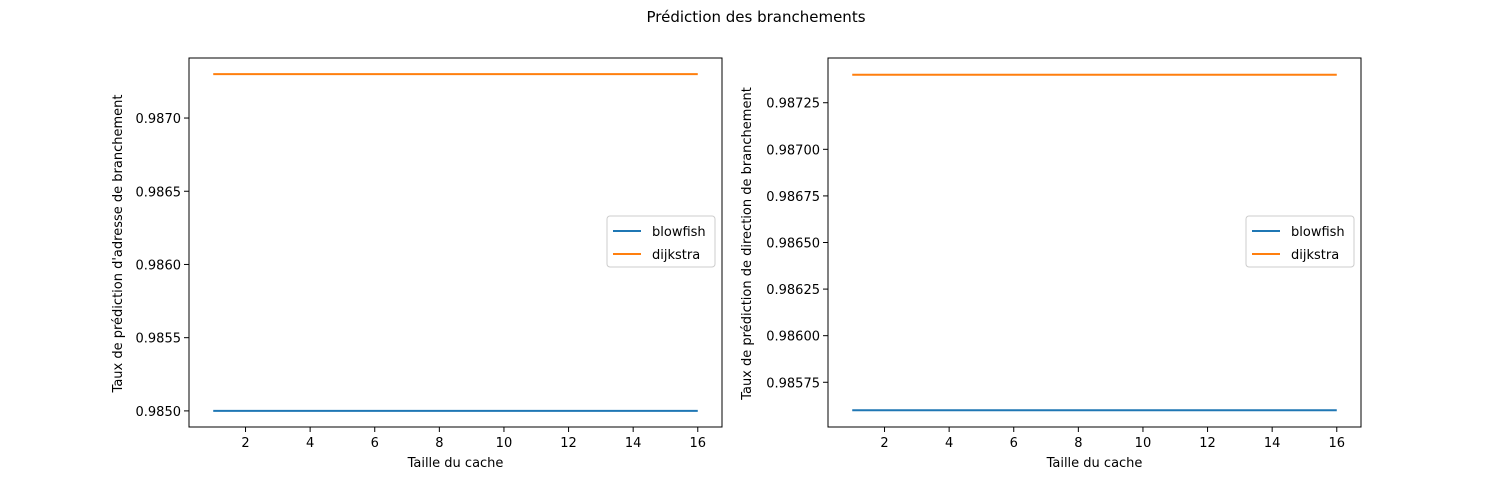  What do you see at coordinates (159, 339) in the screenshot?
I see `y-tick-label: 0.9855` at bounding box center [159, 339].